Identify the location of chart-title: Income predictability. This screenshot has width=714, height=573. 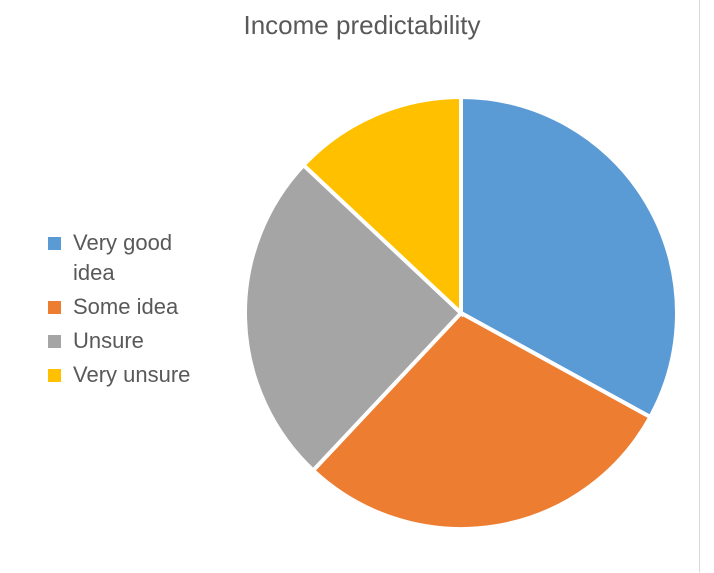
(362, 25).